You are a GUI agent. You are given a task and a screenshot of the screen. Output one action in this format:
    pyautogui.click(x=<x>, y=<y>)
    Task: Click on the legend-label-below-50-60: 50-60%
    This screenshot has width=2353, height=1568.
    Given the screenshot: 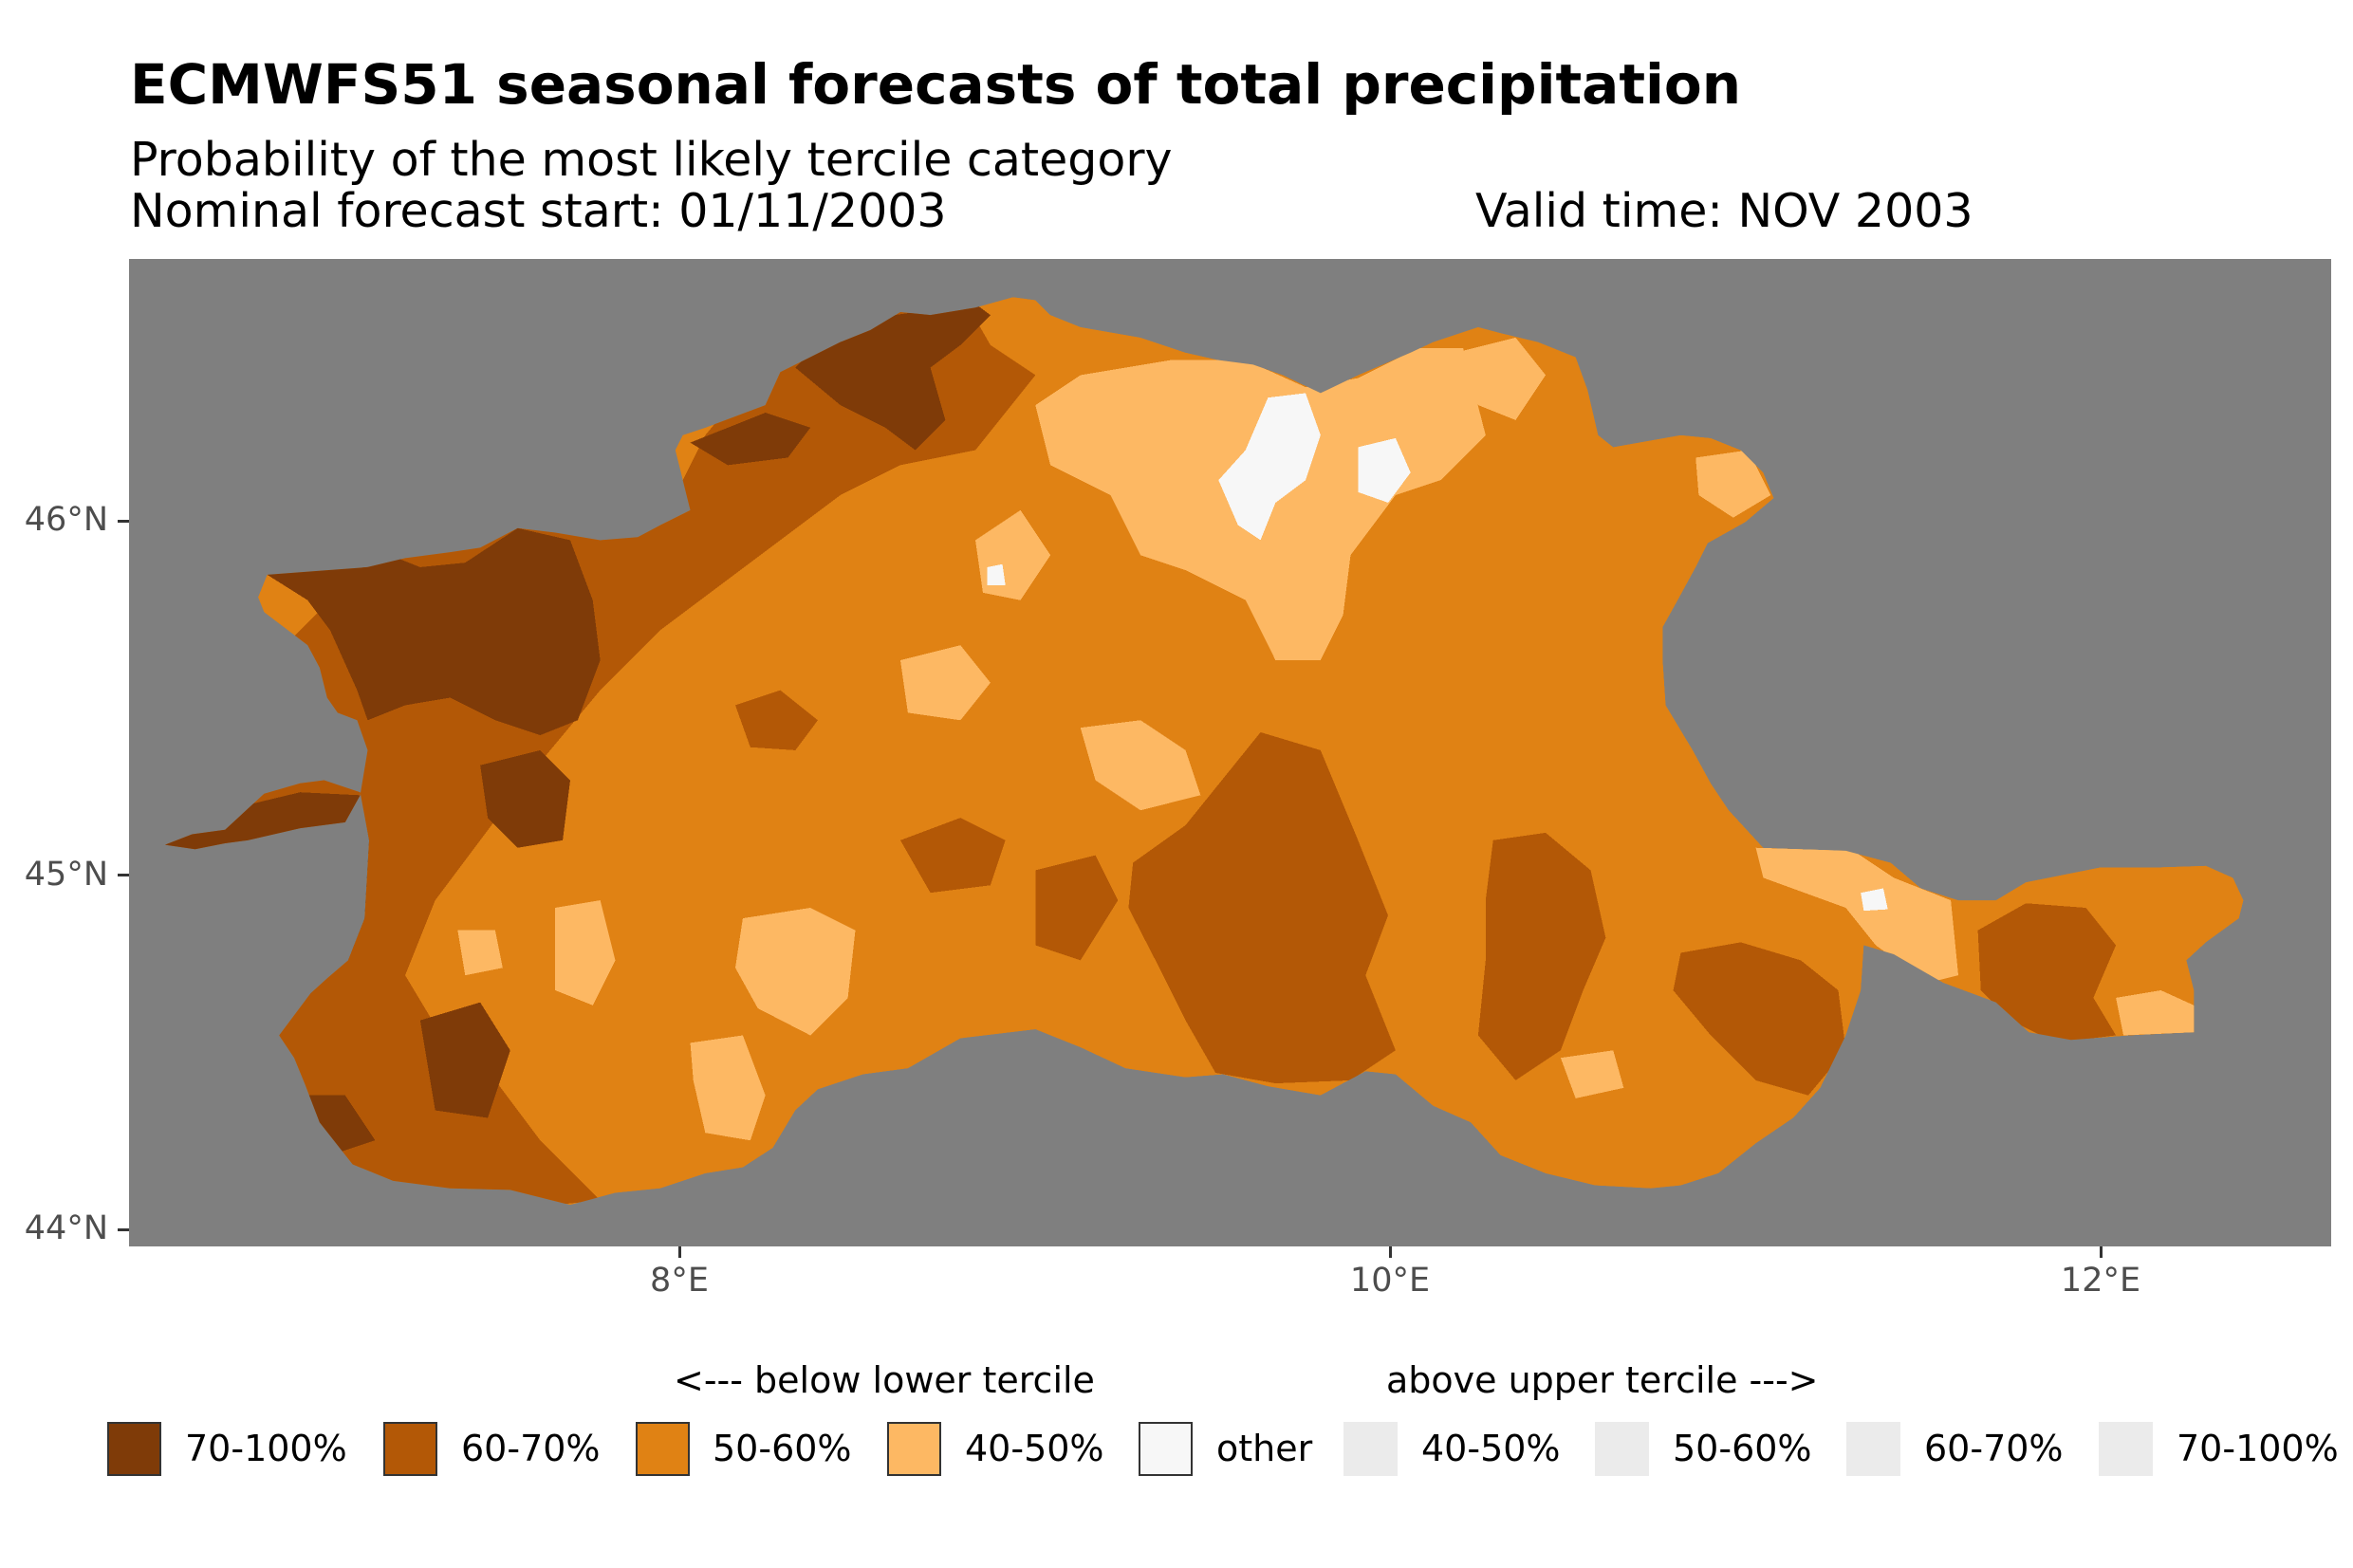 What is the action you would take?
    pyautogui.click(x=782, y=1448)
    